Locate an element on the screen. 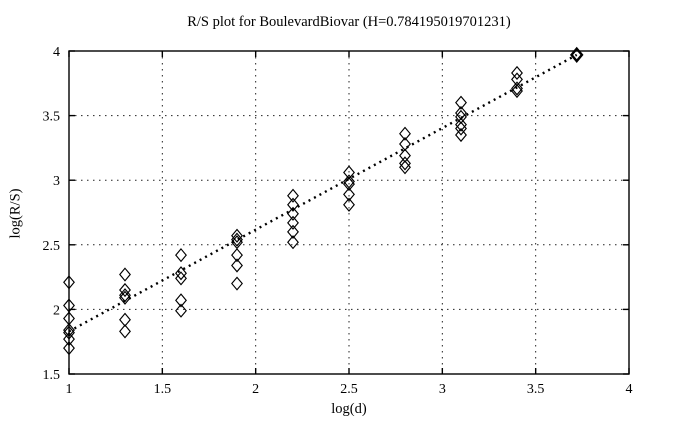  y-tick-label: 3 is located at coordinates (56, 181).